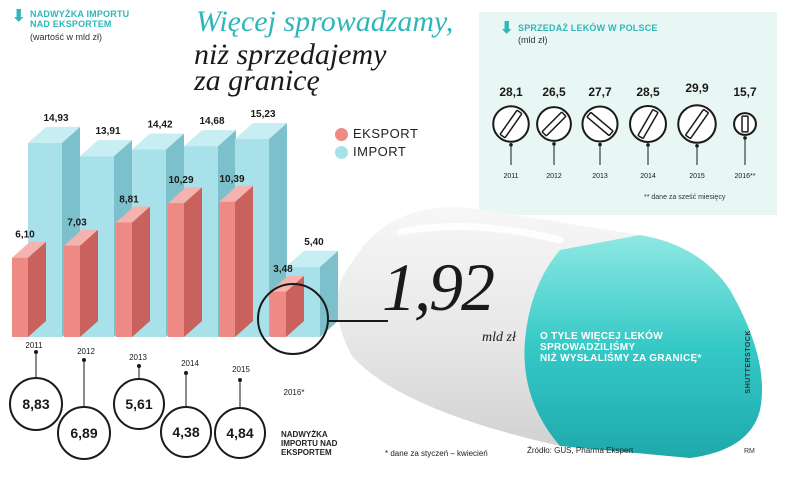 The width and height of the screenshot is (788, 479). What do you see at coordinates (748, 362) in the screenshot?
I see `photo-credit: SHUTTERSTOCK` at bounding box center [748, 362].